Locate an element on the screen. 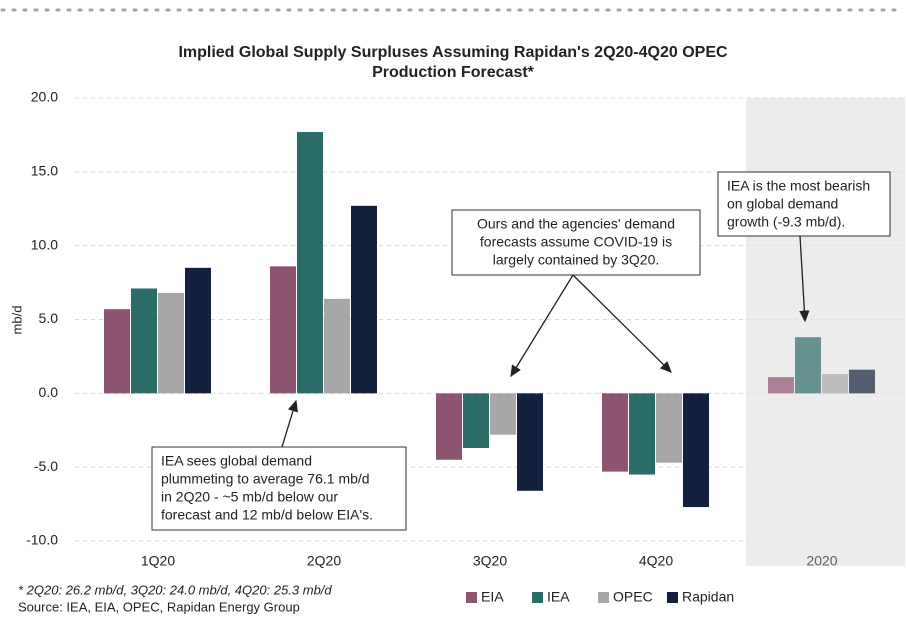 The width and height of the screenshot is (906, 630). annotation-text: IEA is the most bearish is located at coordinates (798, 186).